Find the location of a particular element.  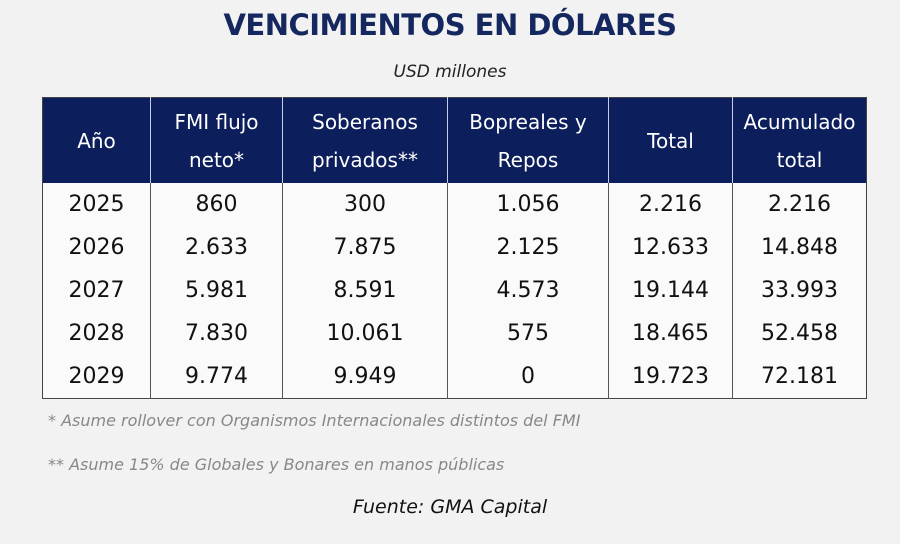

table-cell: 9.774 is located at coordinates (216, 377).